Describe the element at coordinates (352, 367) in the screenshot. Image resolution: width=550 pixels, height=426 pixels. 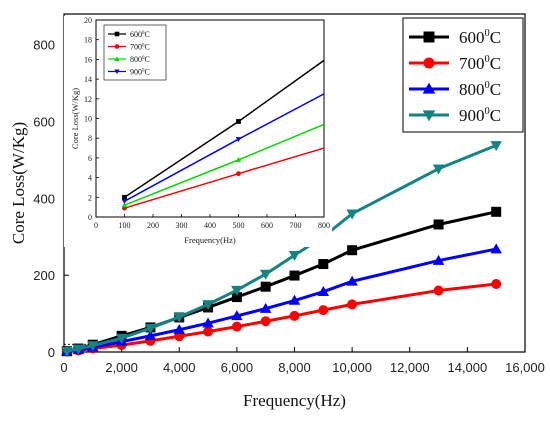
I see `x-tick-label: 10,000` at that location.